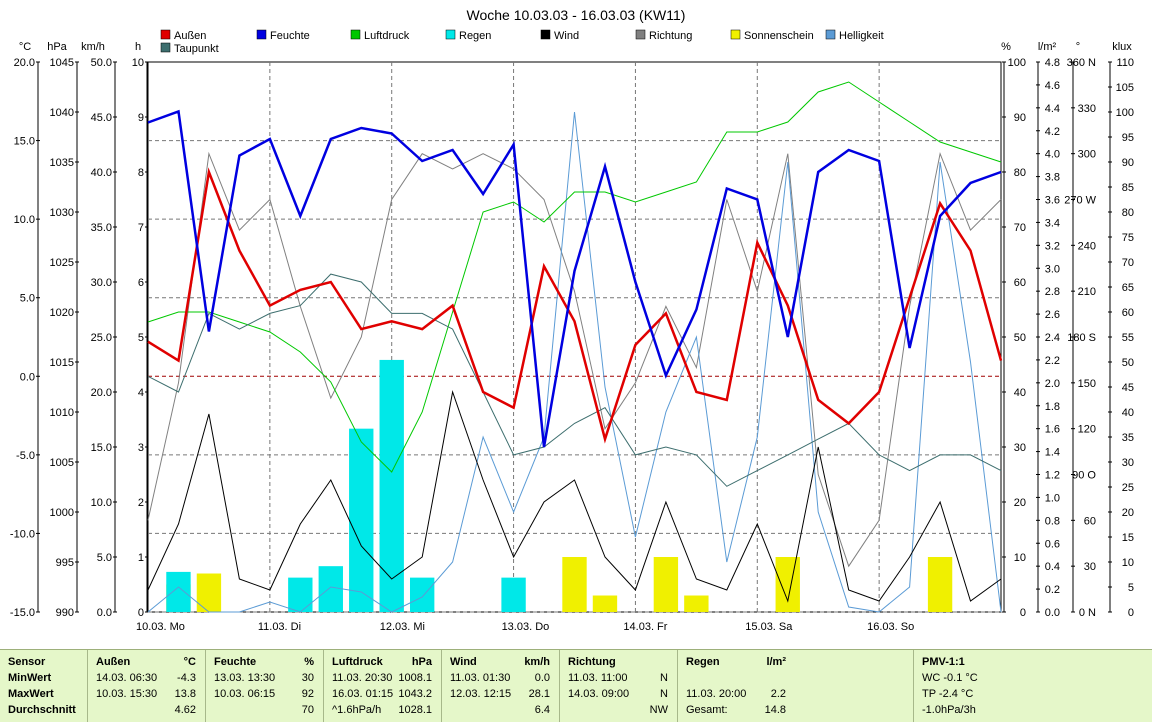 The width and height of the screenshot is (1152, 722). I want to click on x-tick-label-2: 12.03. Mi, so click(402, 627).